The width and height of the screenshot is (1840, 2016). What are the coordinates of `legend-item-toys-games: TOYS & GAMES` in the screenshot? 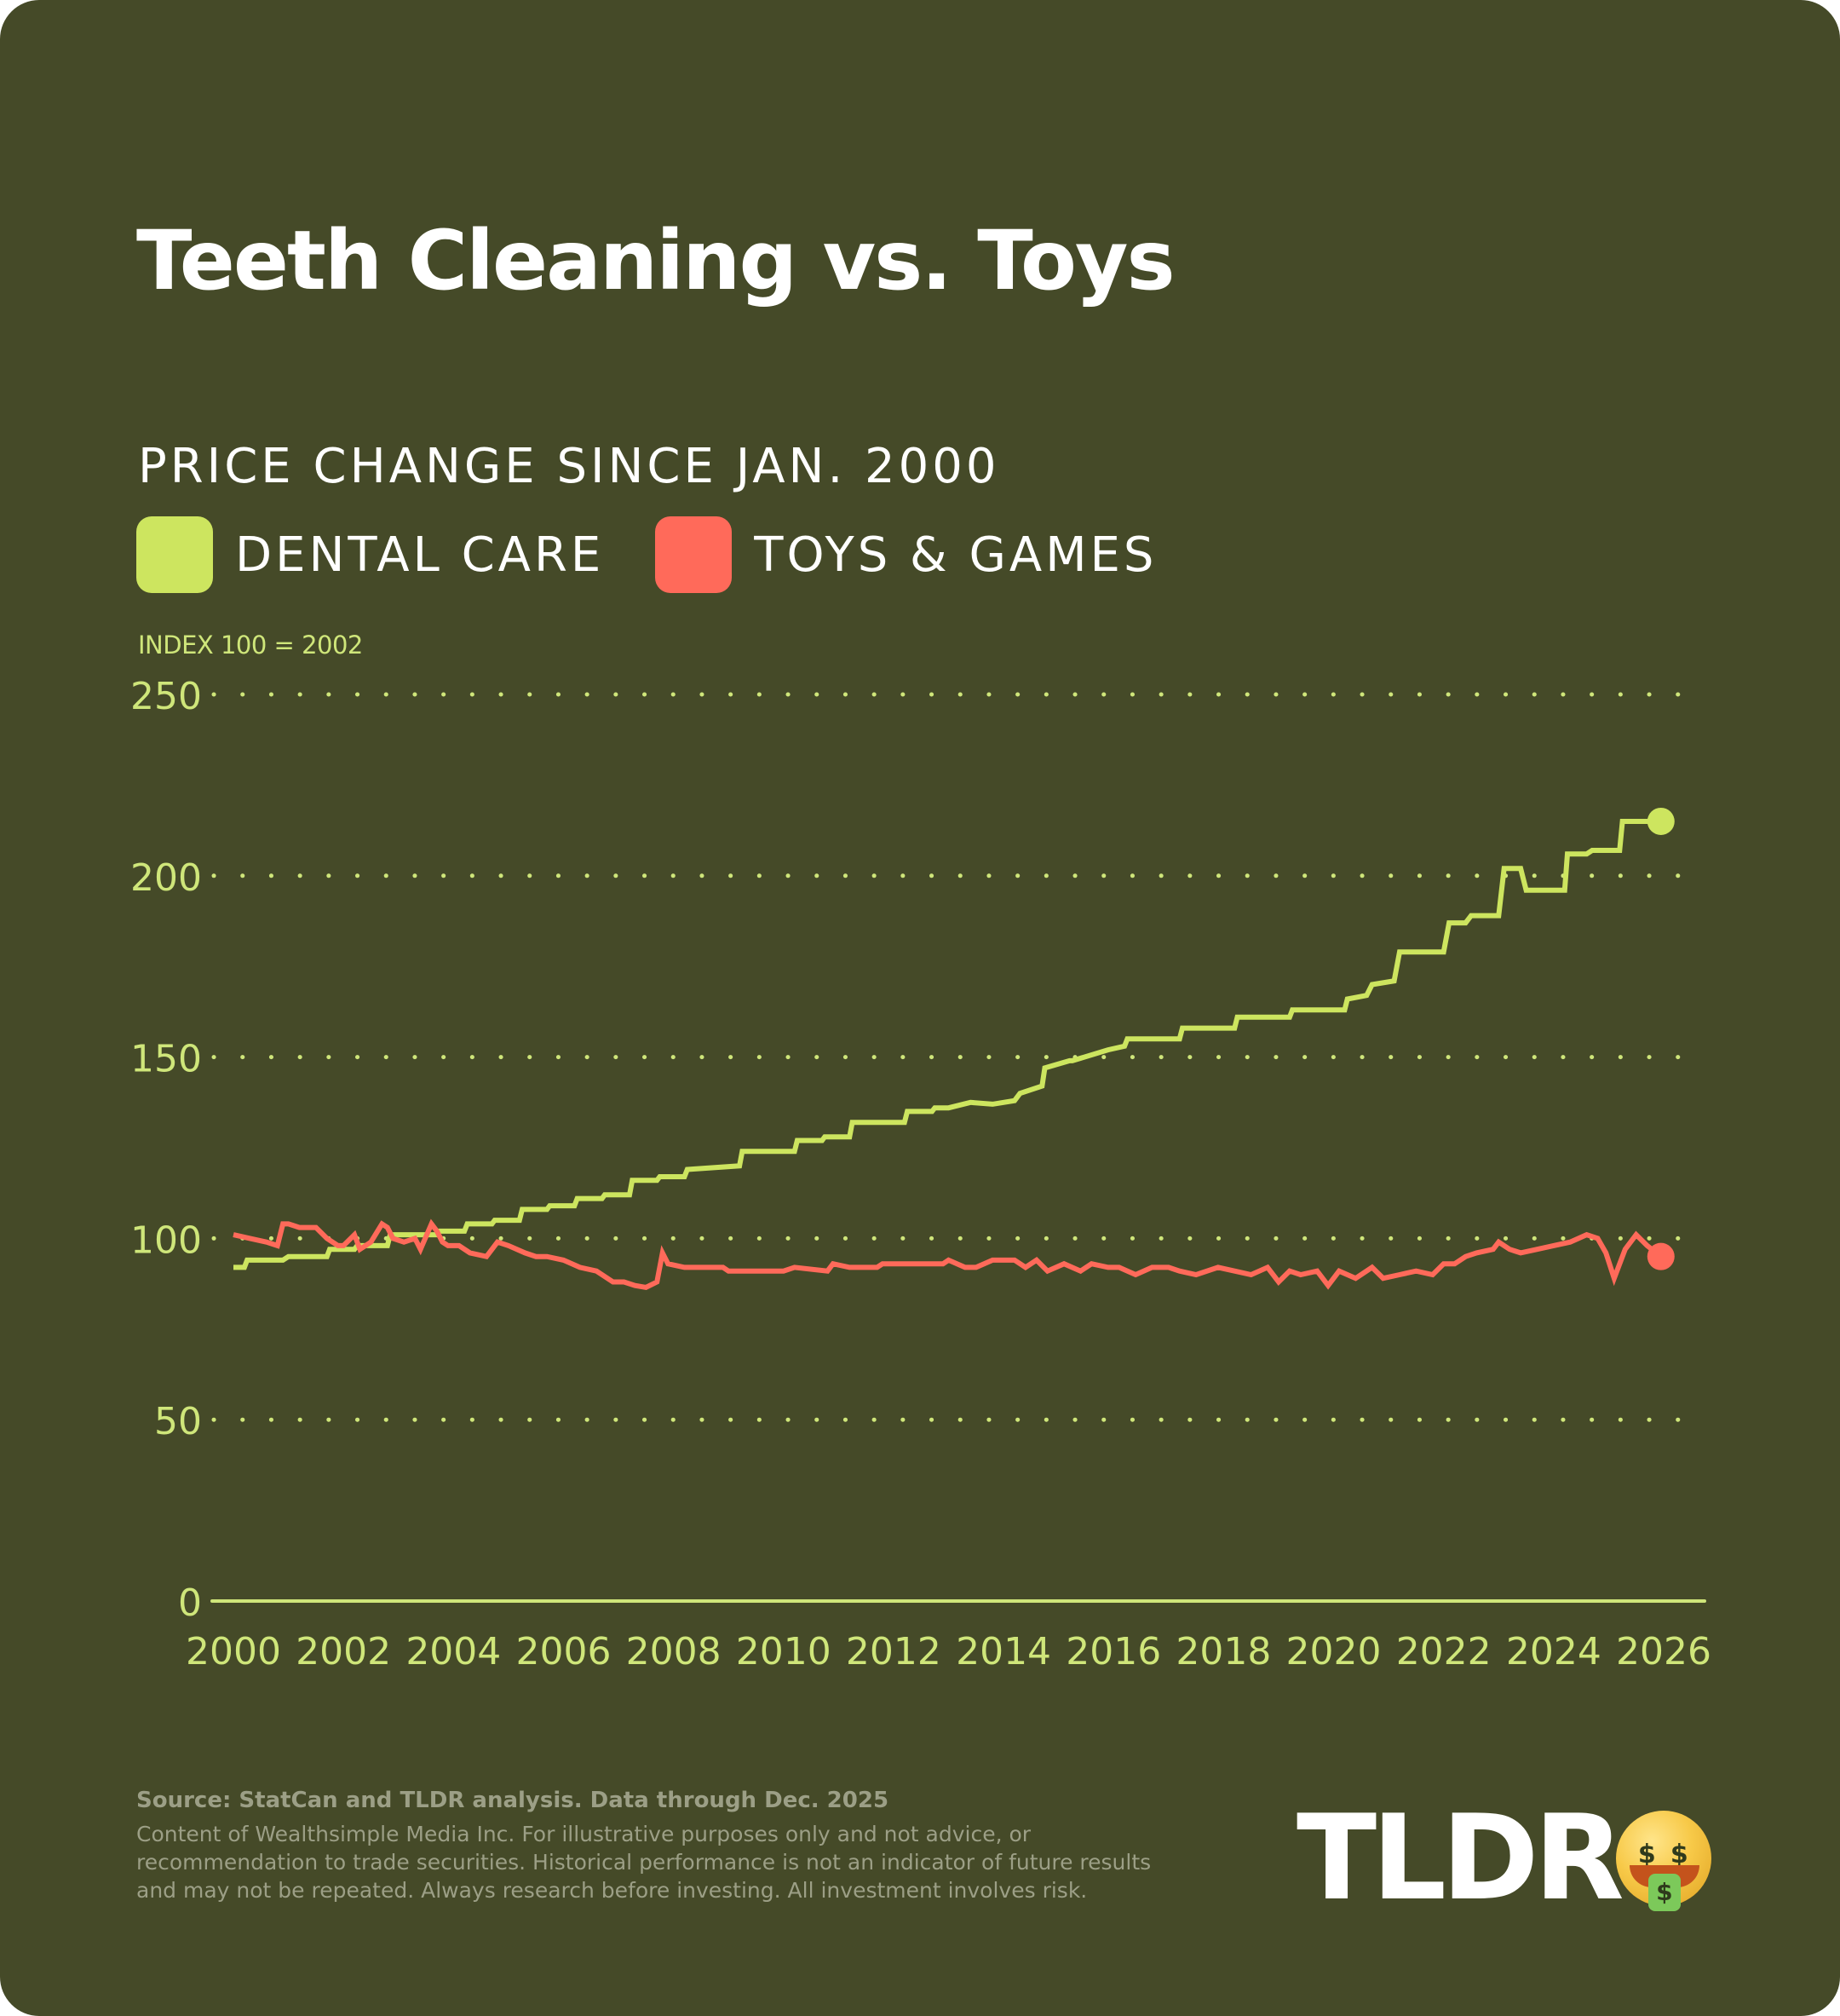 It's located at (906, 554).